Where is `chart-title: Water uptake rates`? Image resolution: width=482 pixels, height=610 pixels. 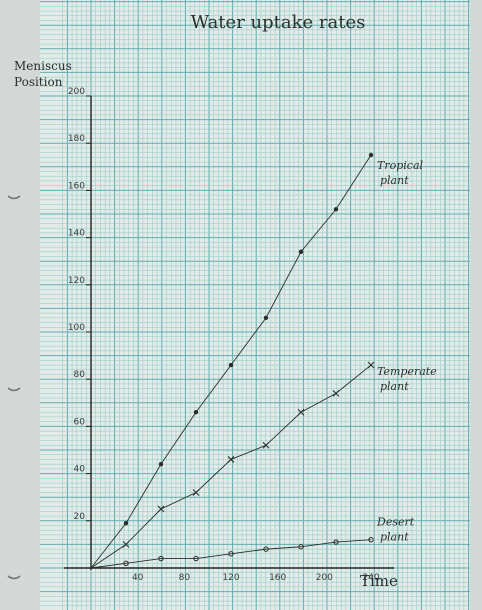
chart-title: Water uptake rates is located at coordinates (278, 22).